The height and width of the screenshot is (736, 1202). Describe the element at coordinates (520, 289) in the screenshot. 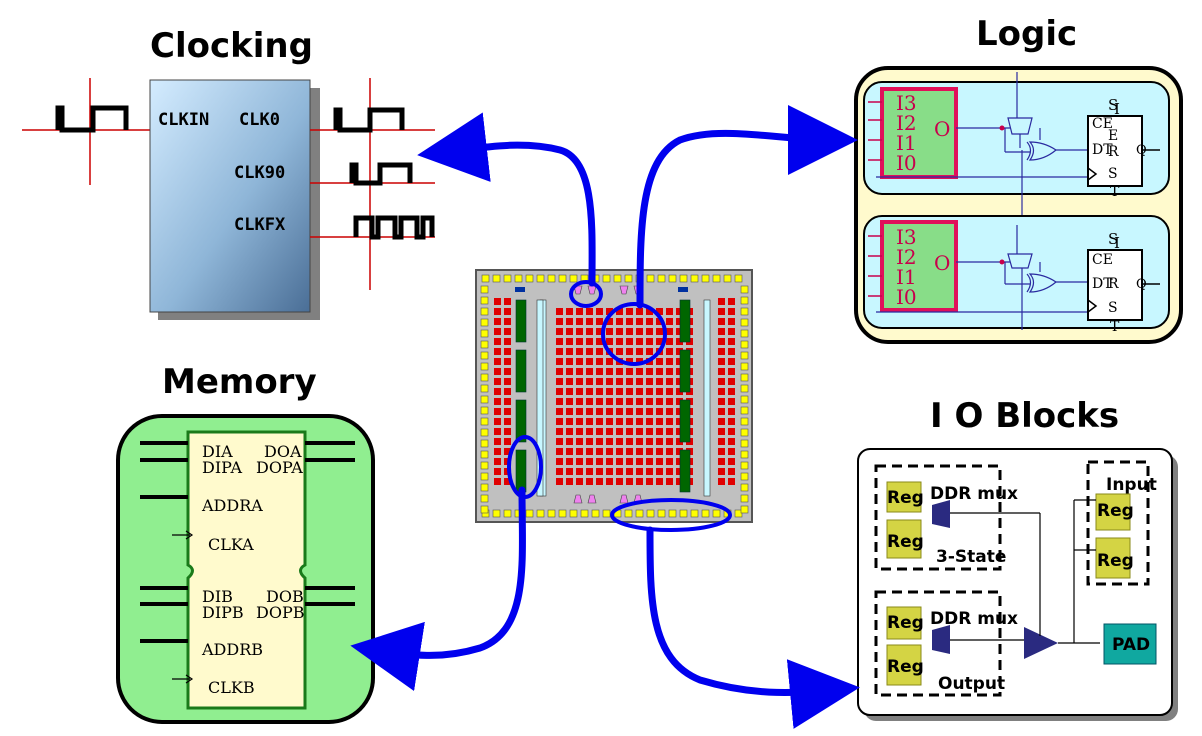

I see `dcm-marker` at that location.